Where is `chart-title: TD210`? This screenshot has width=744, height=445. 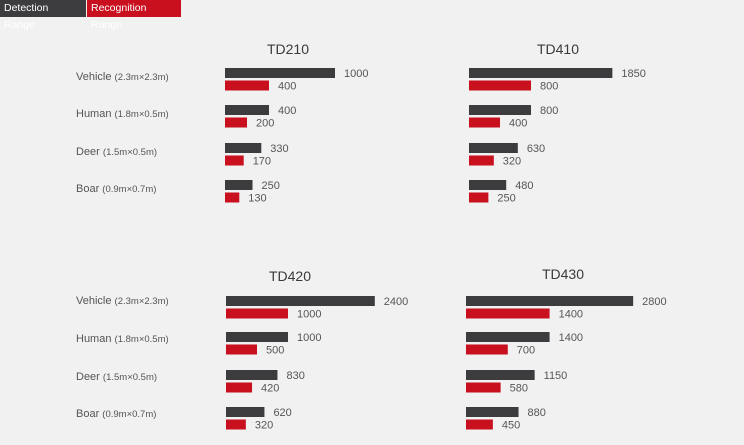 chart-title: TD210 is located at coordinates (288, 49).